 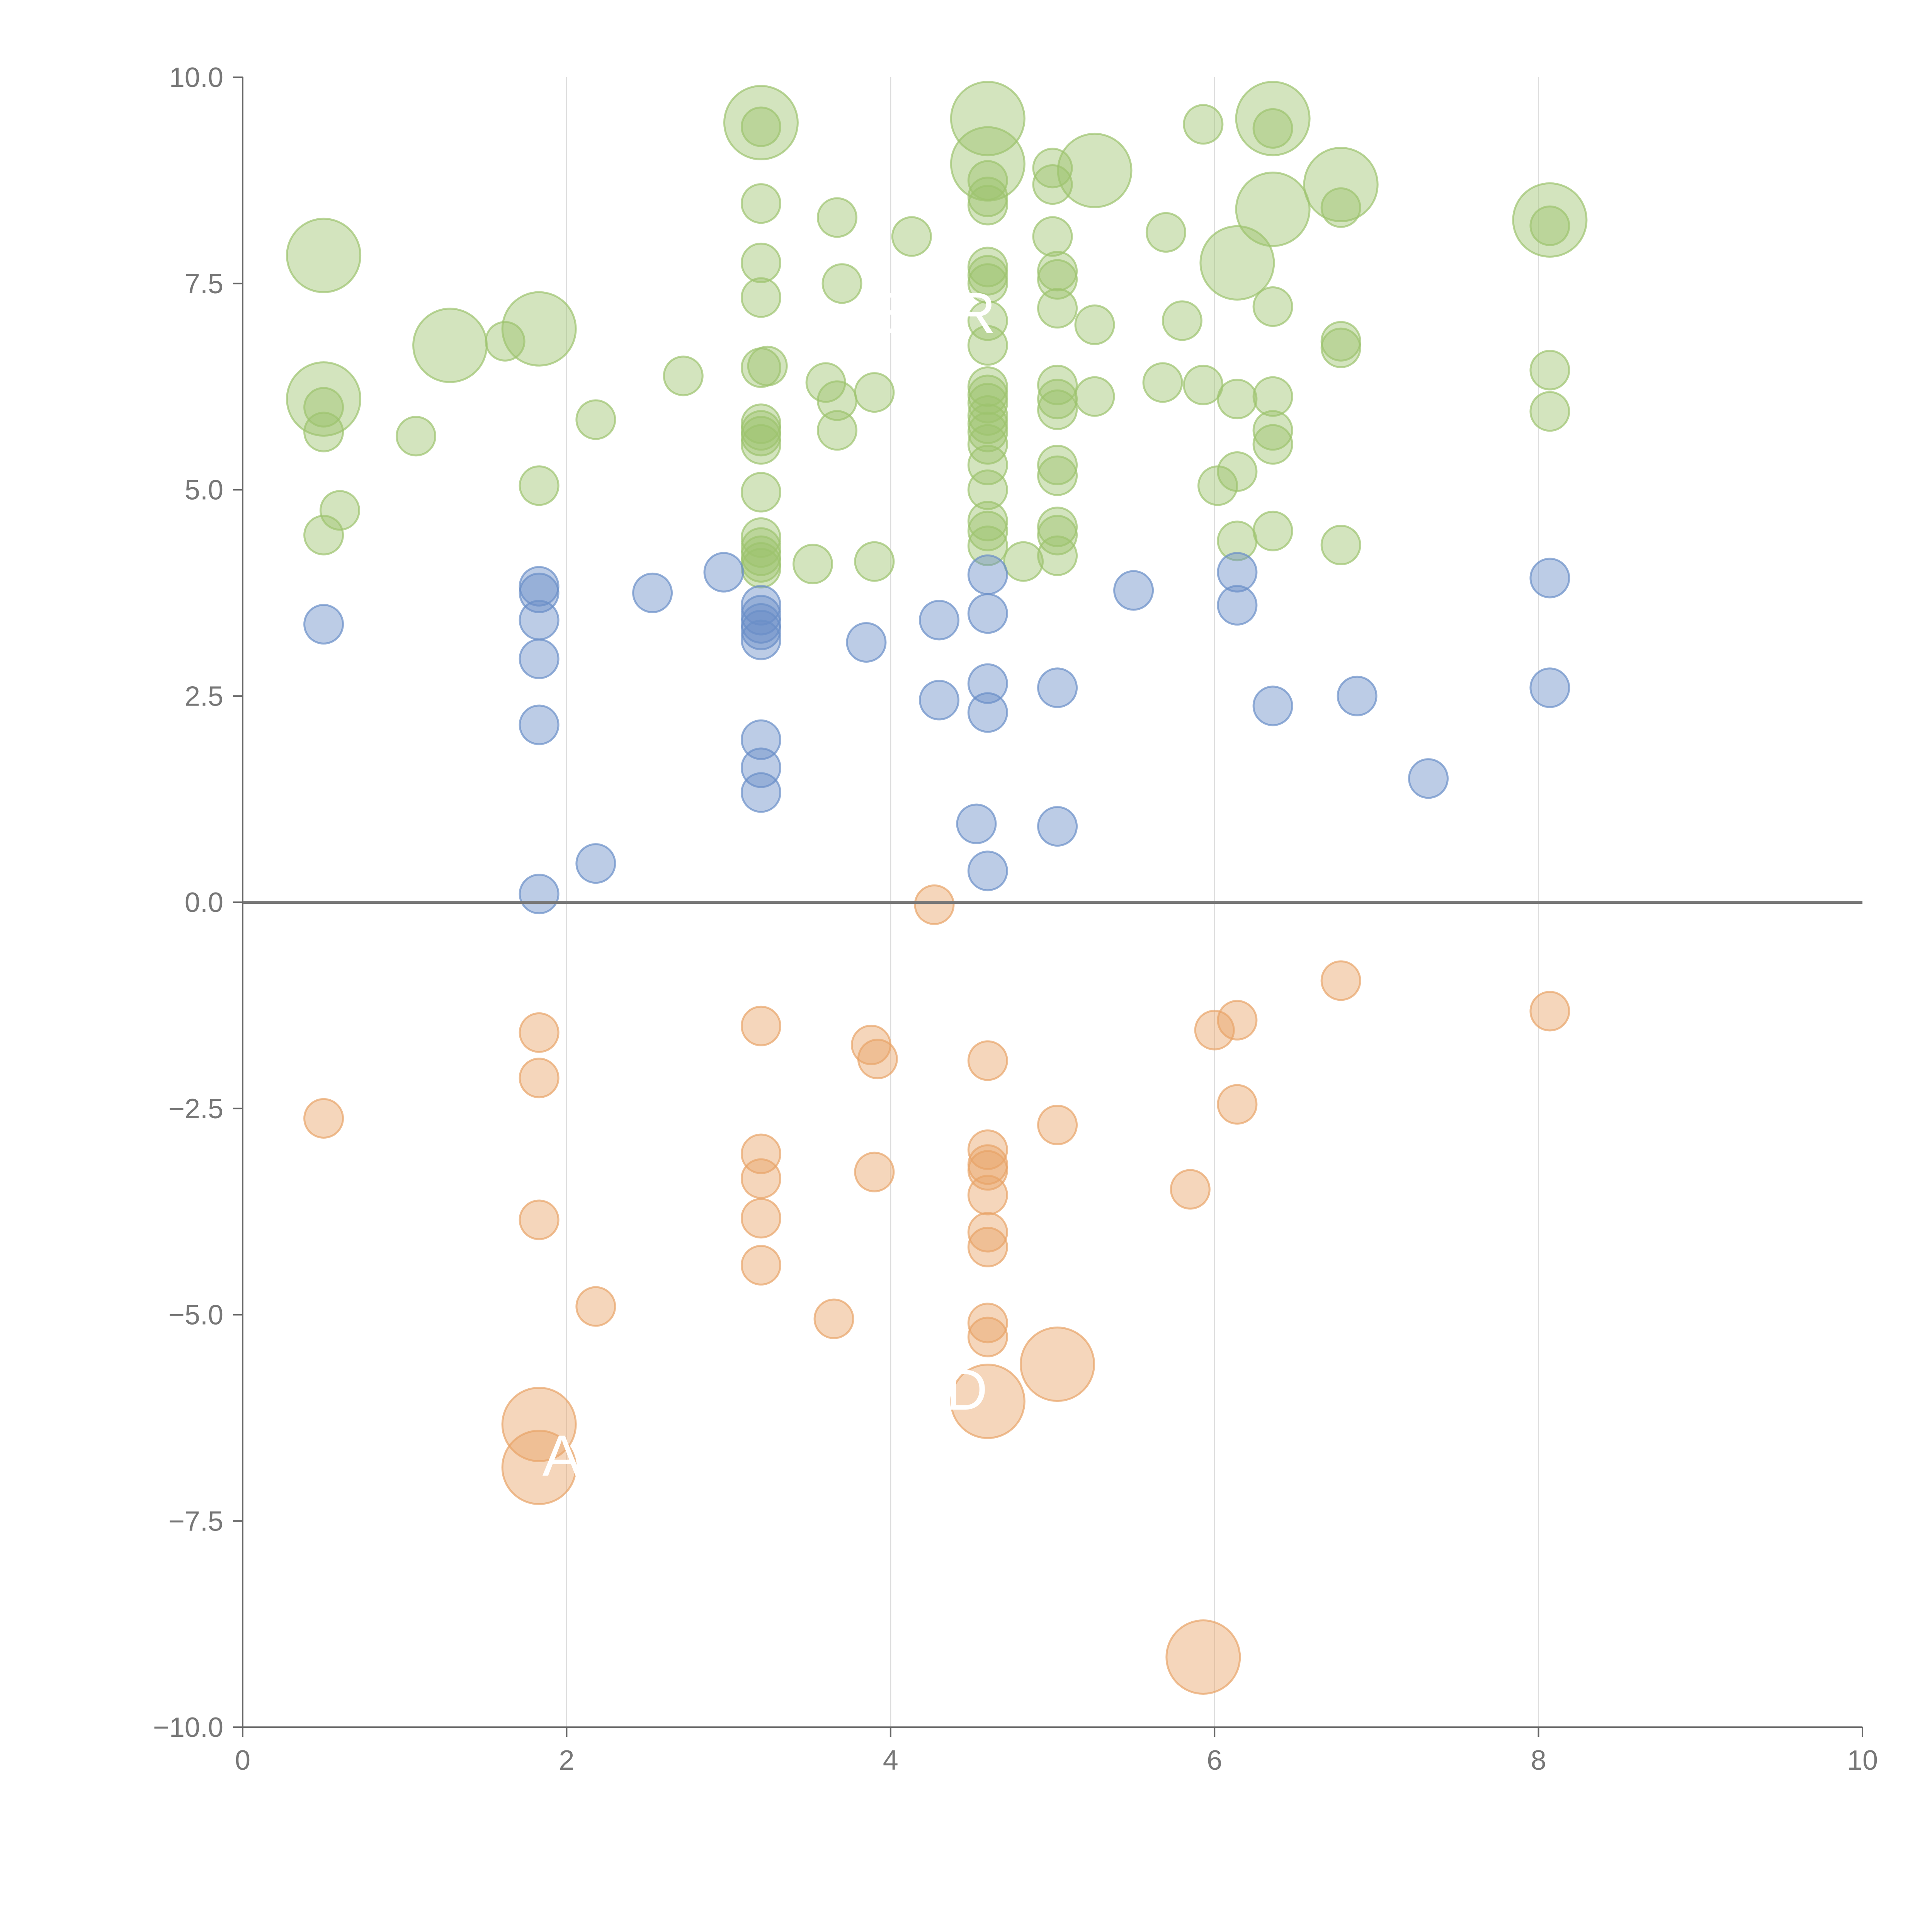 What do you see at coordinates (770, 885) in the screenshot?
I see `bubble-labels: E R D A` at bounding box center [770, 885].